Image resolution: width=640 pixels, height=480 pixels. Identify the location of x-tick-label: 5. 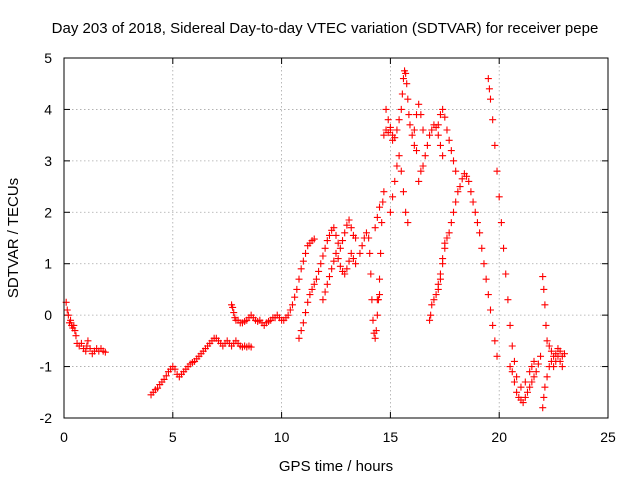
(173, 437).